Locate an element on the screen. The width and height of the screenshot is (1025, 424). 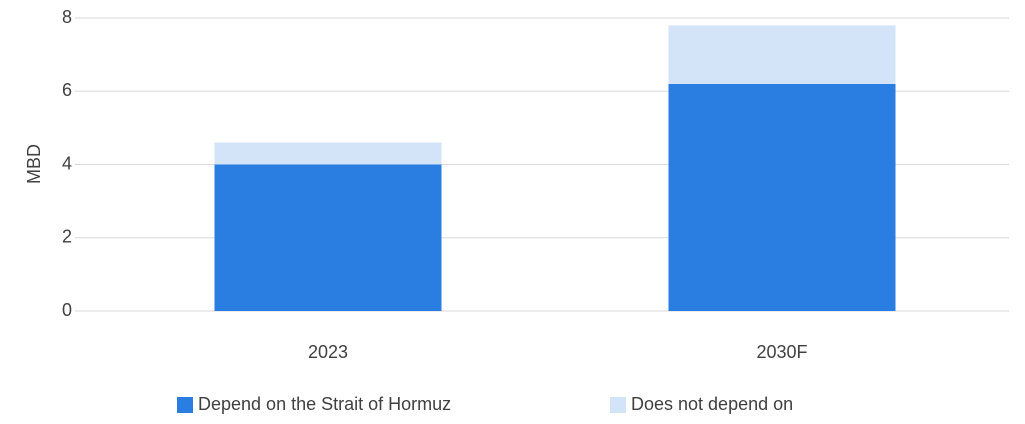
y-axis-label: MBD is located at coordinates (34, 164).